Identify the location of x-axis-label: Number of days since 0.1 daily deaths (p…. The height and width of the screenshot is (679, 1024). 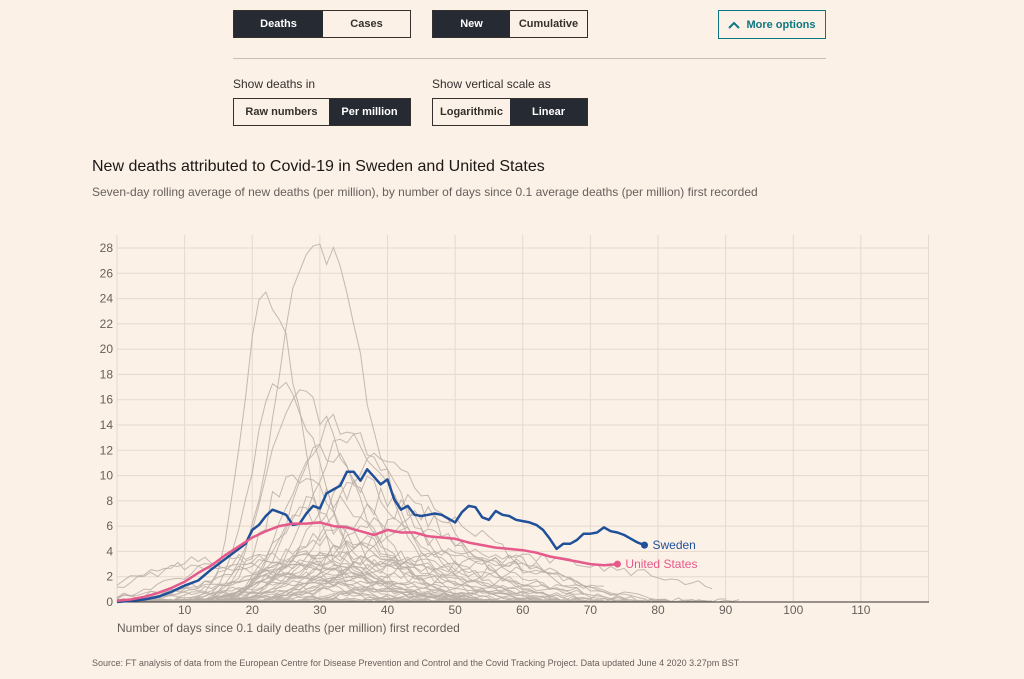
(288, 628).